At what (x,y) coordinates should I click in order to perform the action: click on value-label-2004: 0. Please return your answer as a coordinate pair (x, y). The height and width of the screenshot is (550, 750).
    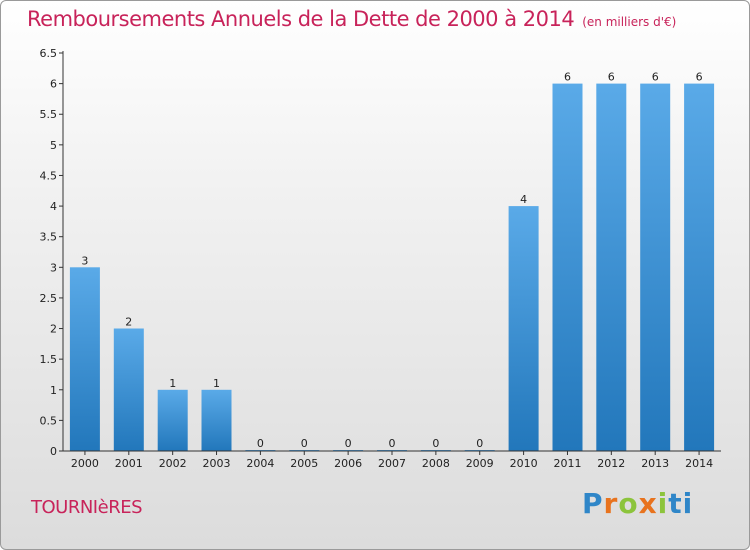
    Looking at the image, I should click on (260, 443).